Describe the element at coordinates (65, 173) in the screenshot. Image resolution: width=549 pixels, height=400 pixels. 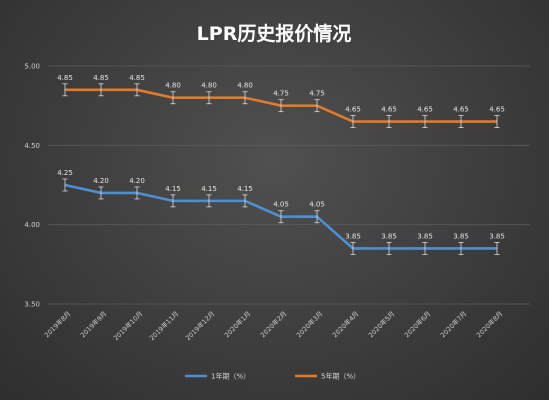
I see `data-label: 4.25` at that location.